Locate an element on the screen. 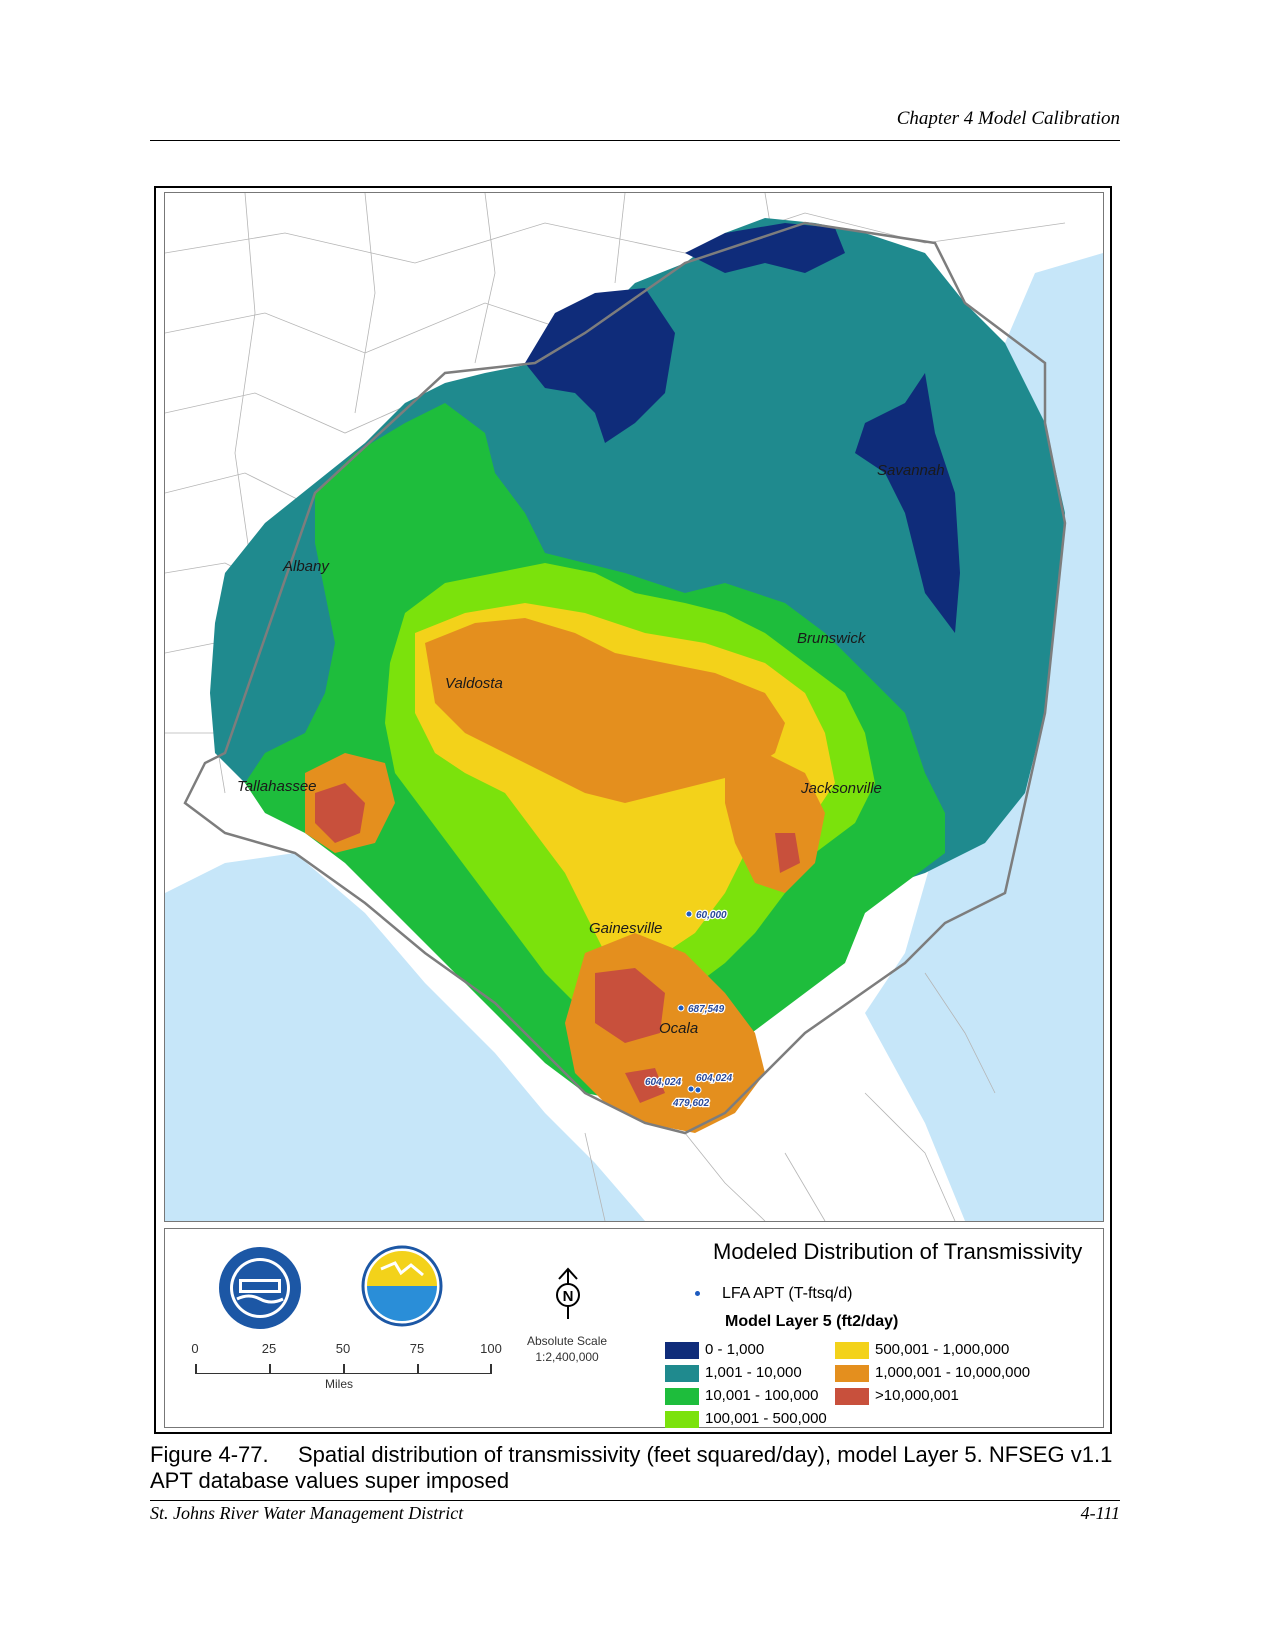  absolute-scale-label: Absolute Scale is located at coordinates (567, 1341).